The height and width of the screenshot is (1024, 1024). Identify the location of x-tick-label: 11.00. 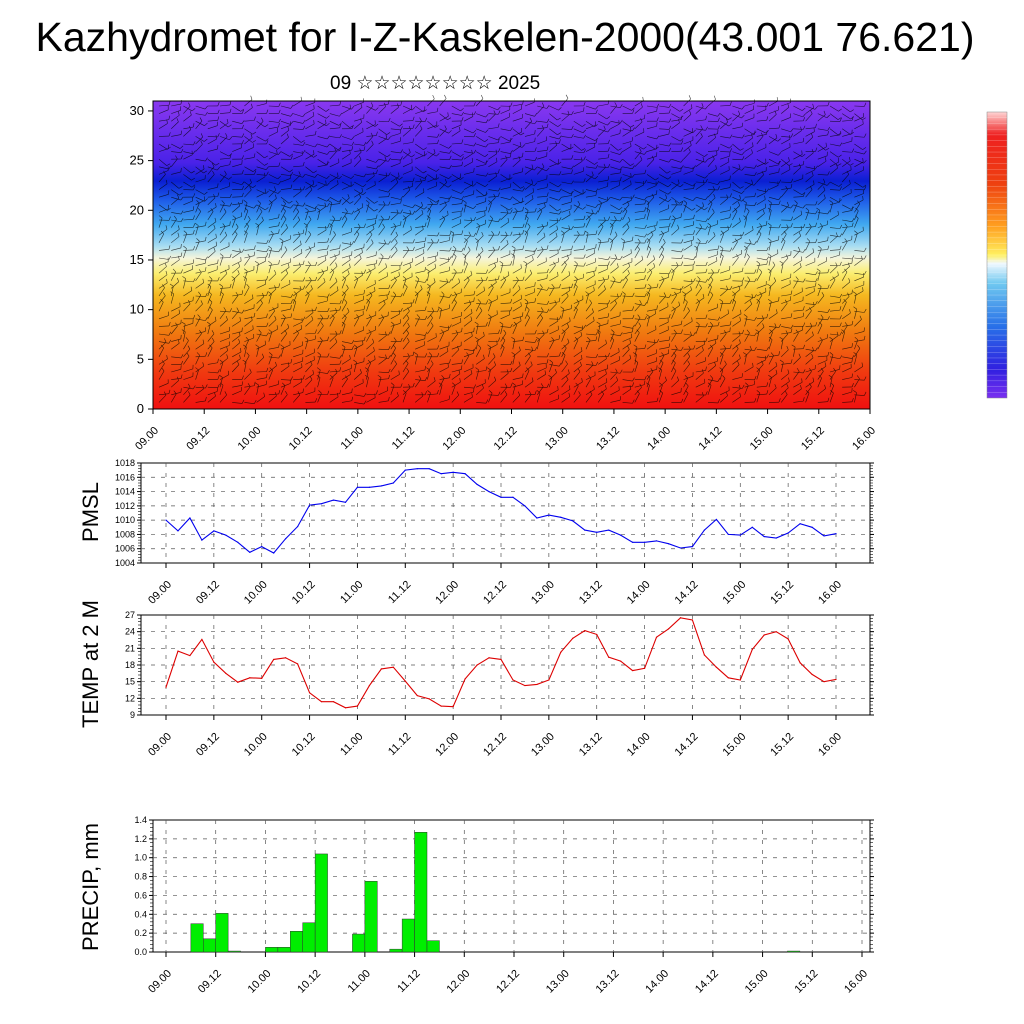
(351, 592).